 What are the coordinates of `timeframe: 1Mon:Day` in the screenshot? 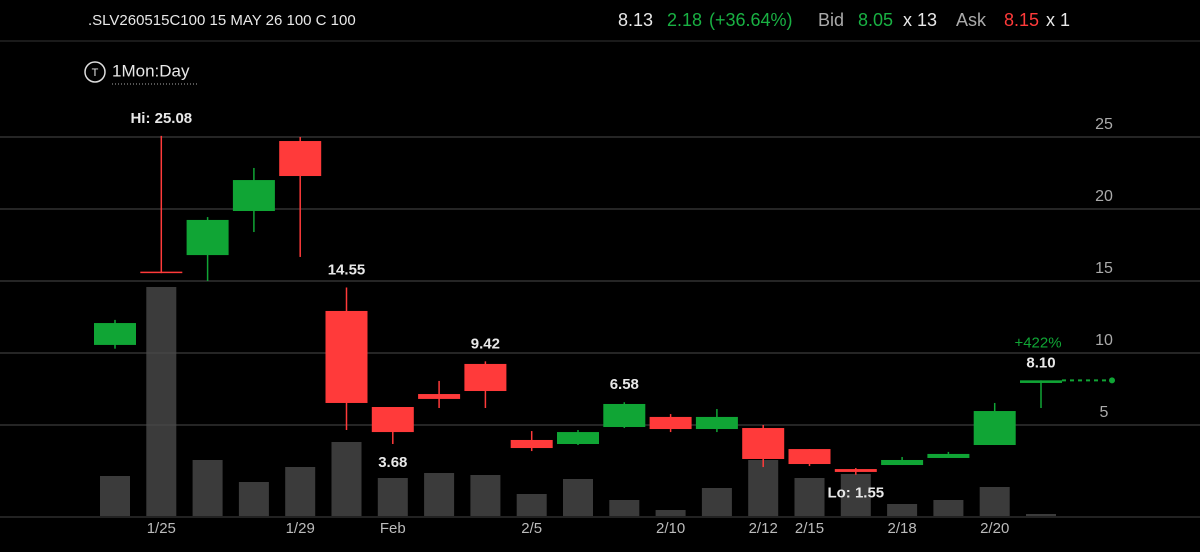 It's located at (151, 70).